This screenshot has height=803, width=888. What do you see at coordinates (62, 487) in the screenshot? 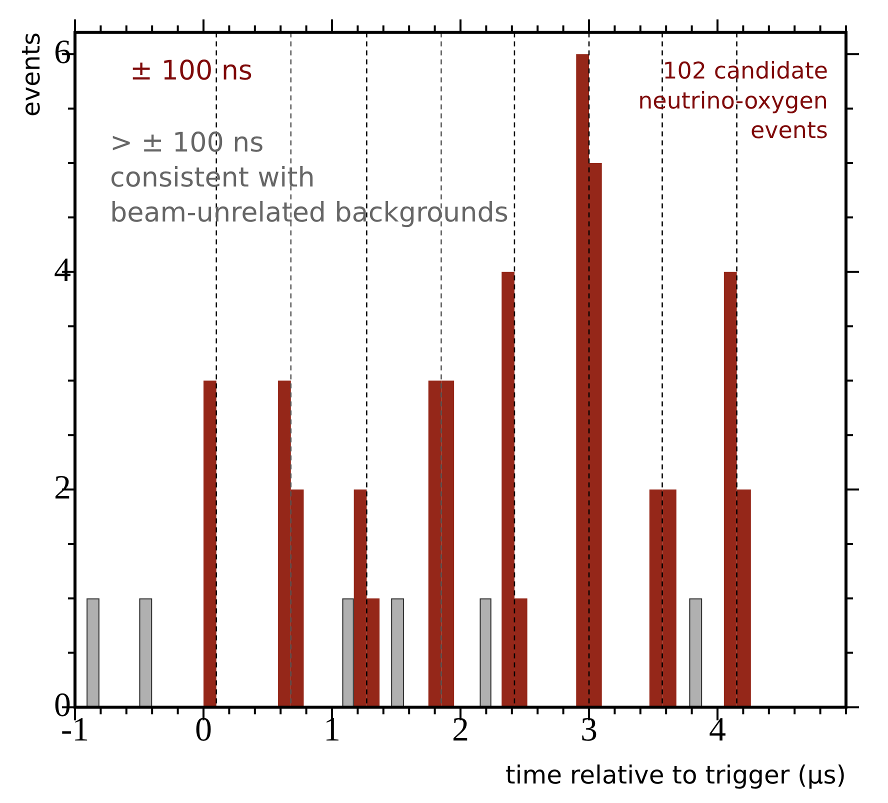
I see `y-tick-label: 2` at bounding box center [62, 487].